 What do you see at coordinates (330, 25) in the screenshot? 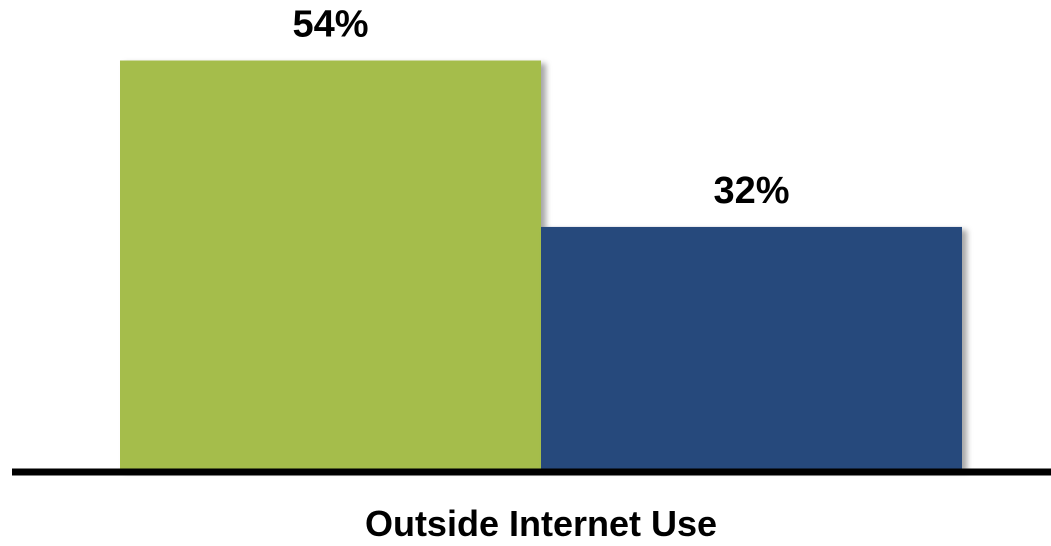
I see `data-label-series-0: 54%` at bounding box center [330, 25].